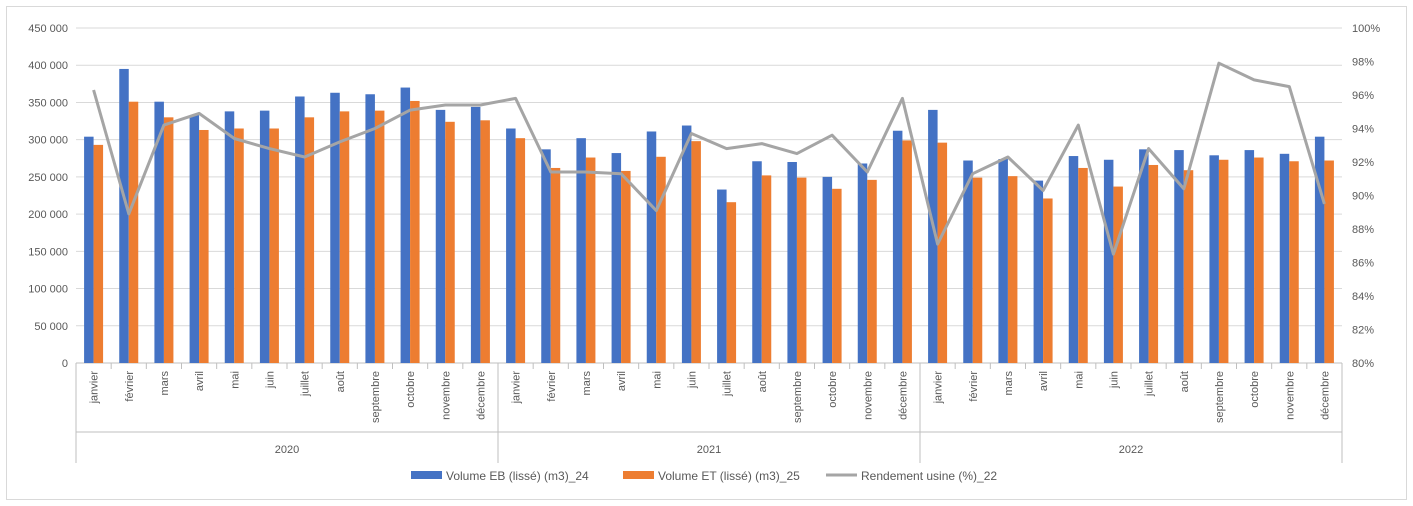  What do you see at coordinates (517, 476) in the screenshot?
I see `legend-label: Volume EB (lissé) (m3)_24` at bounding box center [517, 476].